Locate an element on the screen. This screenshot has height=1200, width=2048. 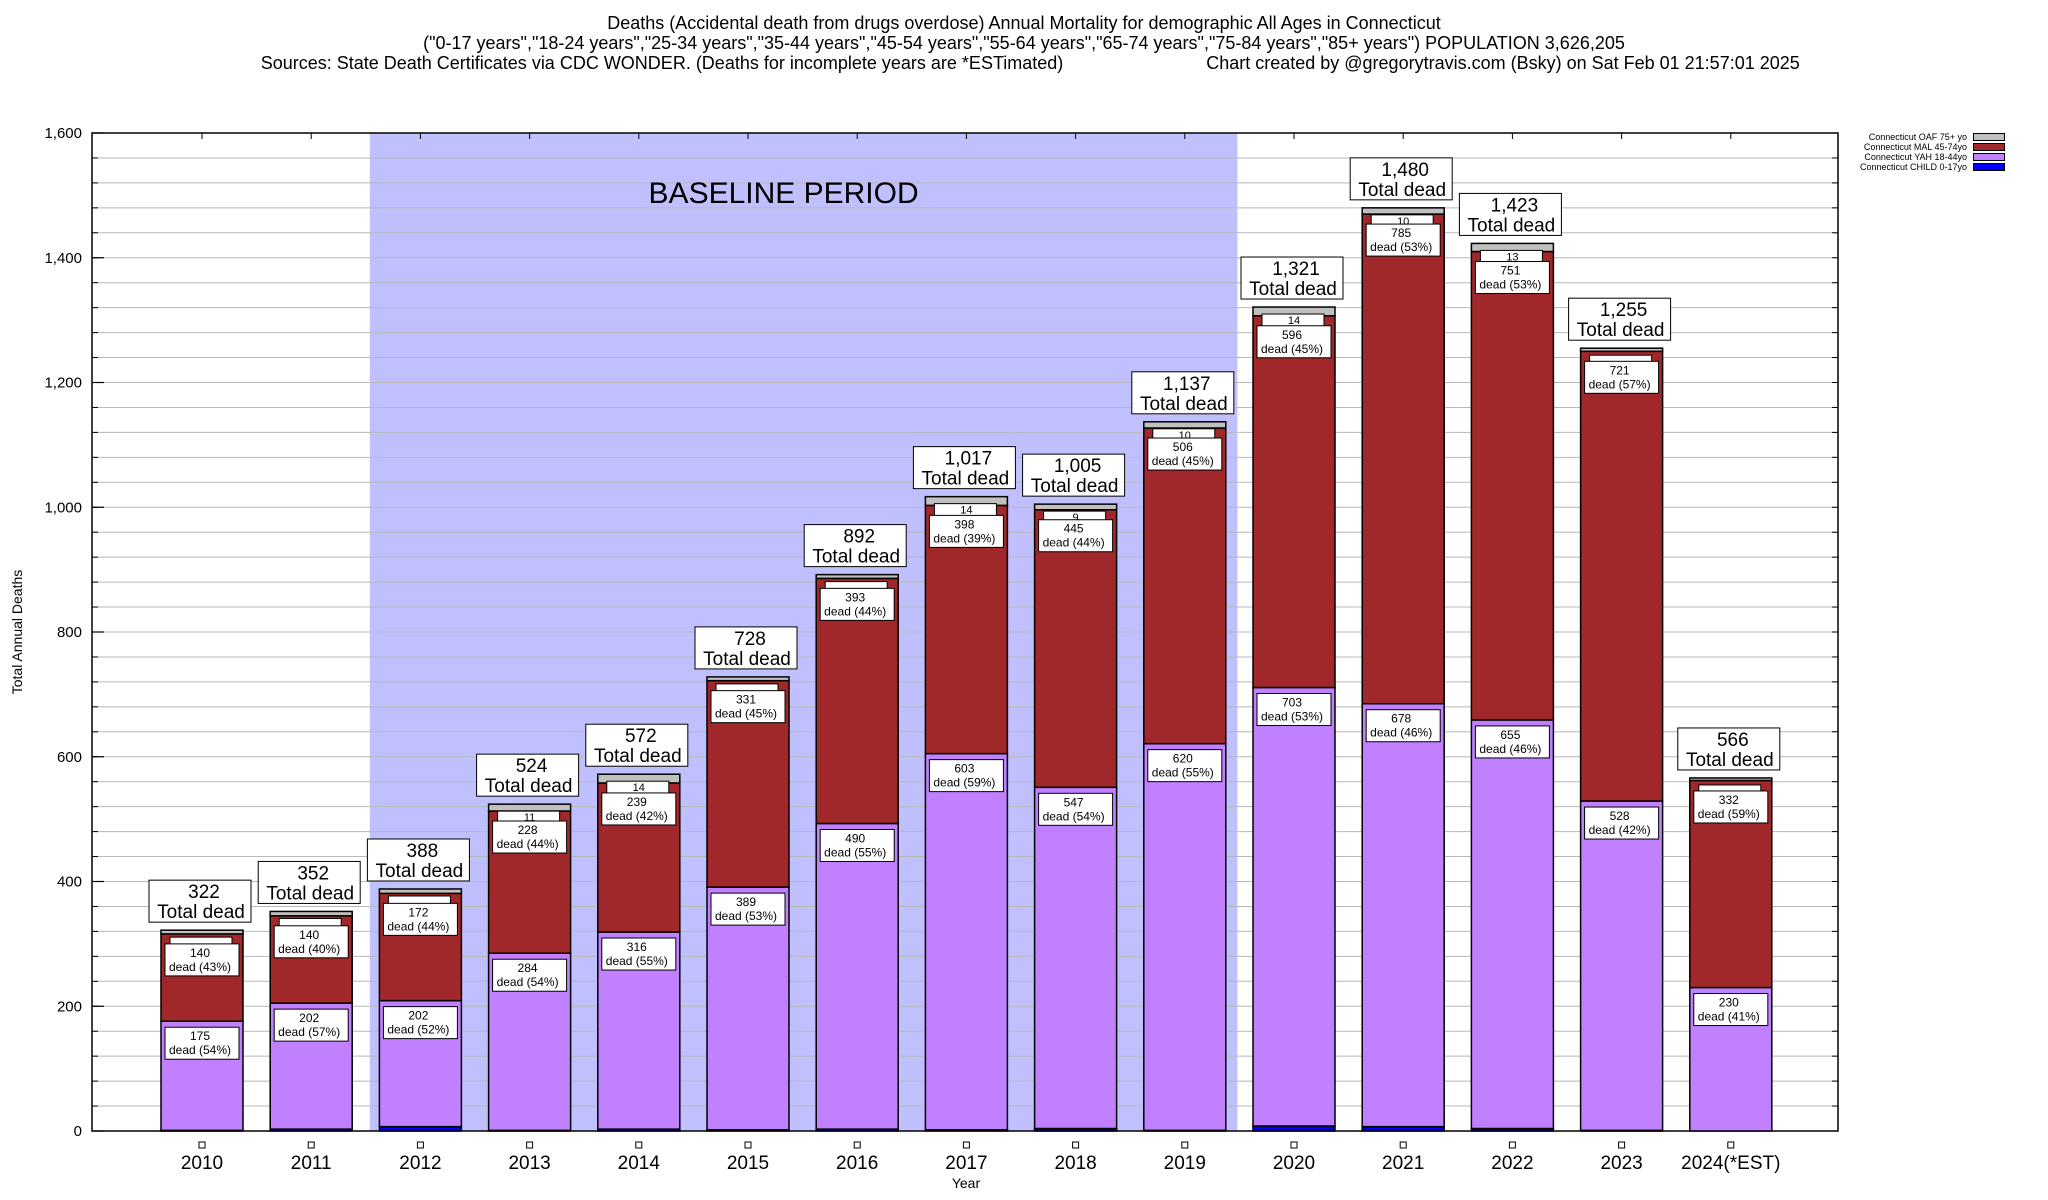
yah-label-count: 620 is located at coordinates (1183, 759).